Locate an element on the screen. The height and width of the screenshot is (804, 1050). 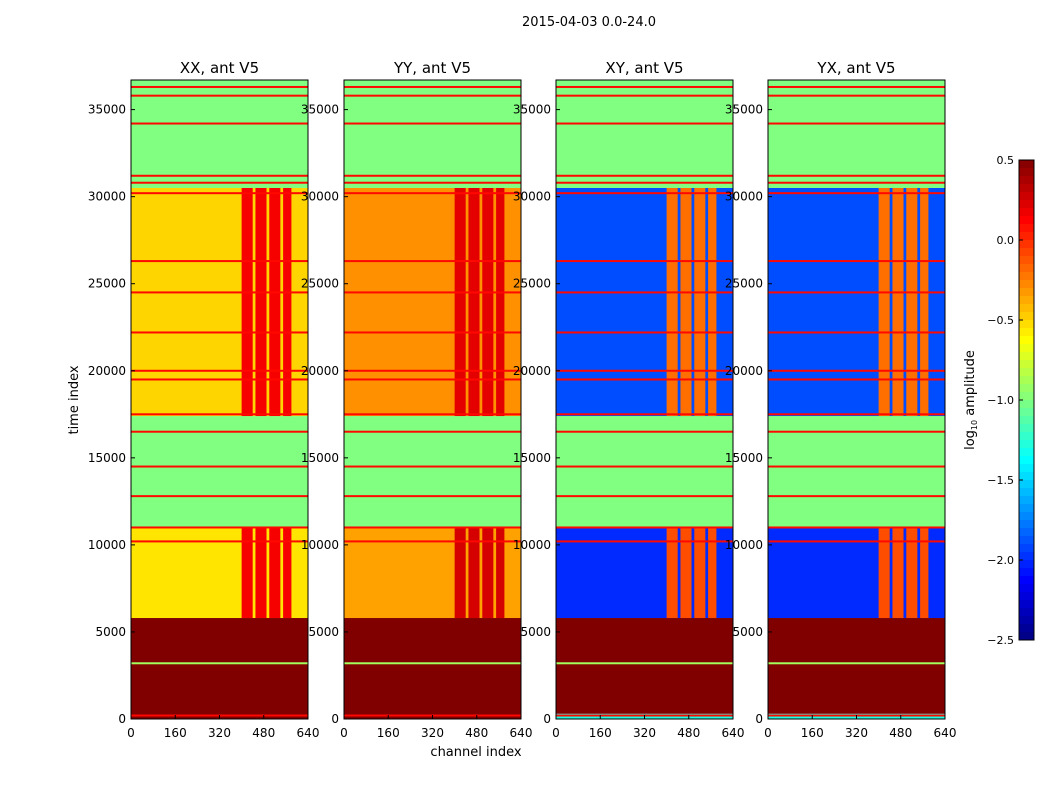
x-tick-label: 320 is located at coordinates (644, 733).